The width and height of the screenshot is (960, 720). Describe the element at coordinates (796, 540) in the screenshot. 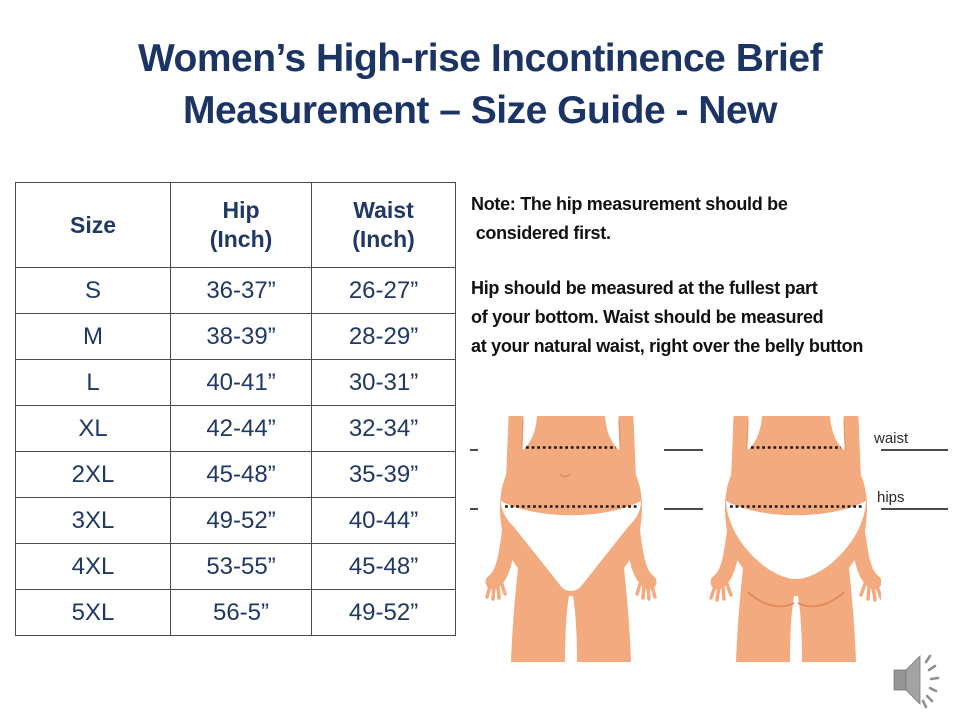

I see `brief-back` at that location.